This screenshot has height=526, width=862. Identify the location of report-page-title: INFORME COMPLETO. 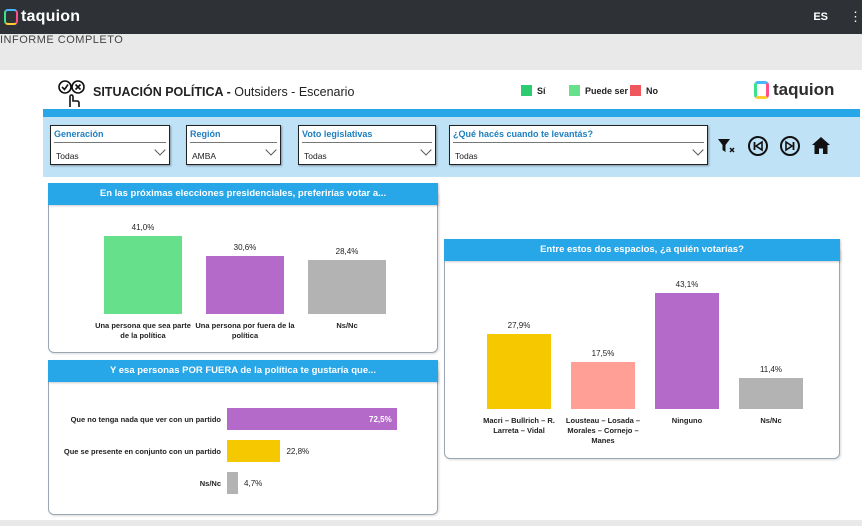
(62, 40).